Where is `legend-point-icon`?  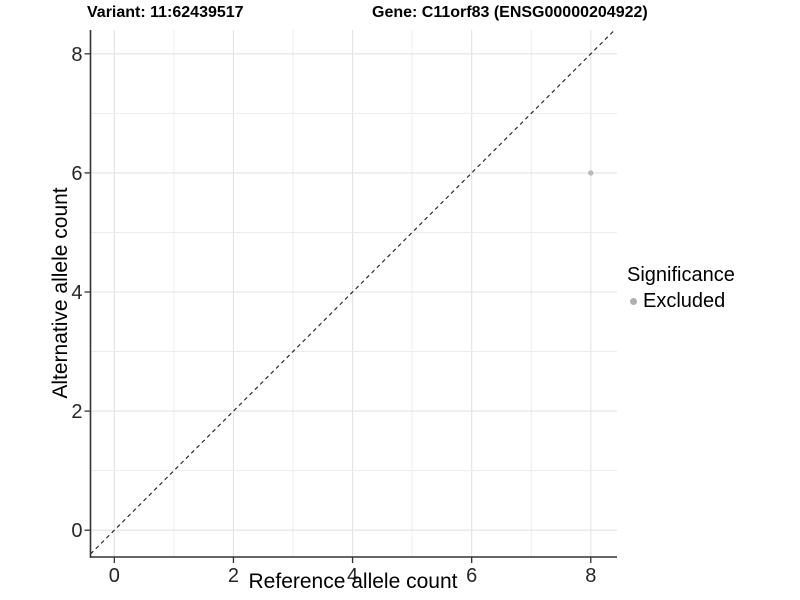 legend-point-icon is located at coordinates (633, 301).